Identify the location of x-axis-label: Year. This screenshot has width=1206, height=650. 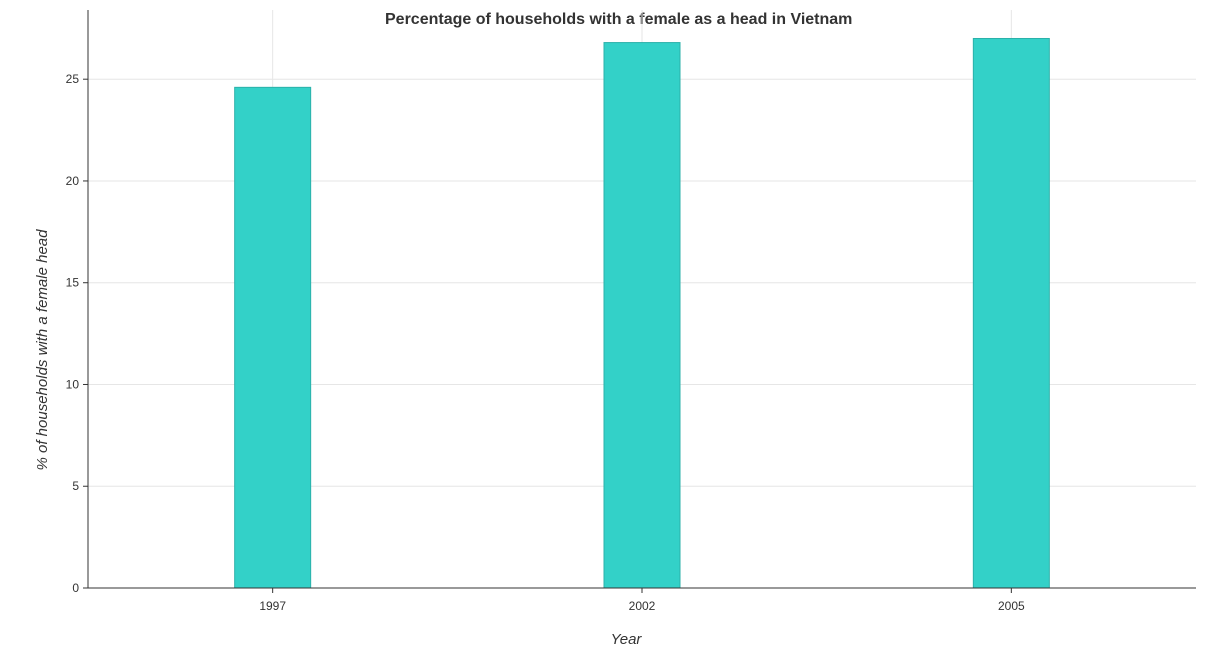
(627, 639).